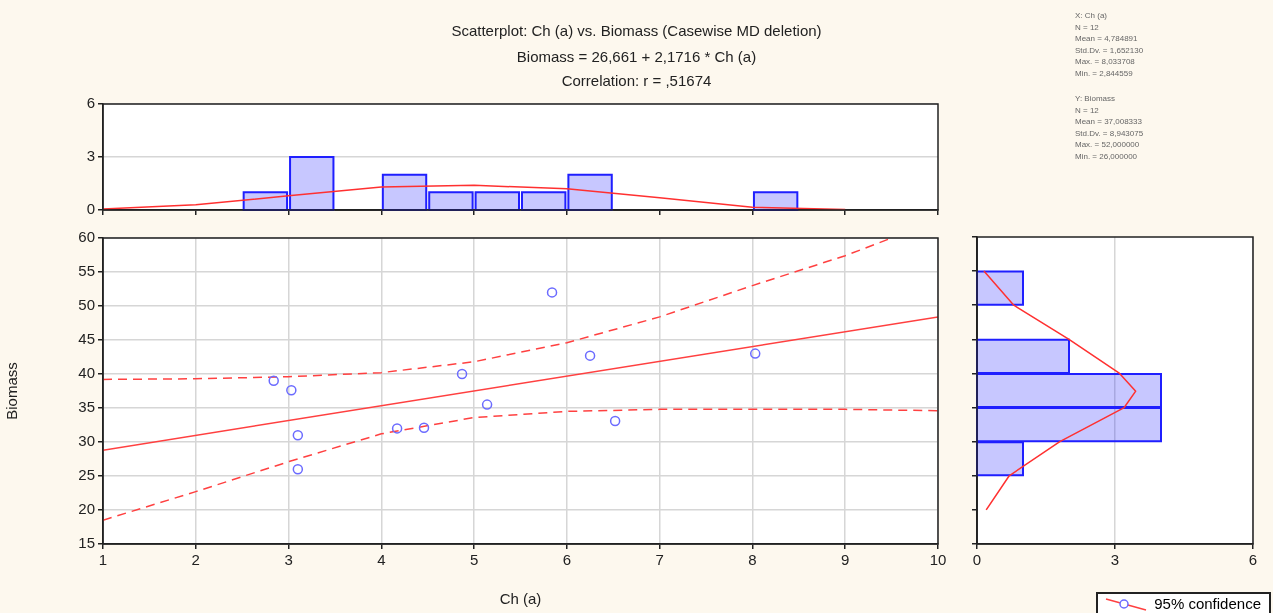 This screenshot has width=1273, height=613. What do you see at coordinates (86, 305) in the screenshot?
I see `y-tick-label: 50` at bounding box center [86, 305].